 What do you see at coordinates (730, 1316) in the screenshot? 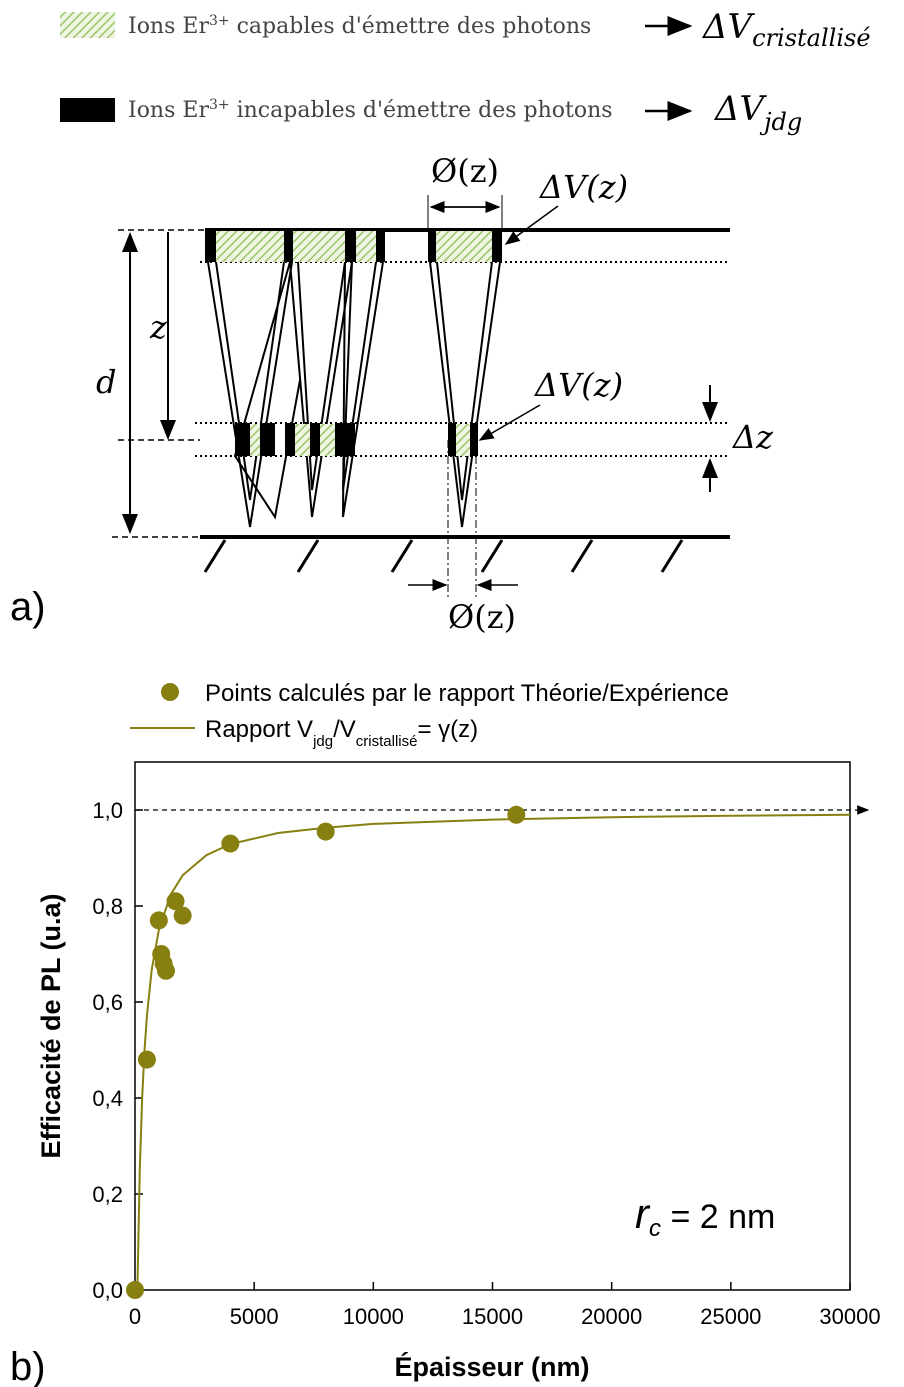
I see `x-tick-label: 25000` at bounding box center [730, 1316].